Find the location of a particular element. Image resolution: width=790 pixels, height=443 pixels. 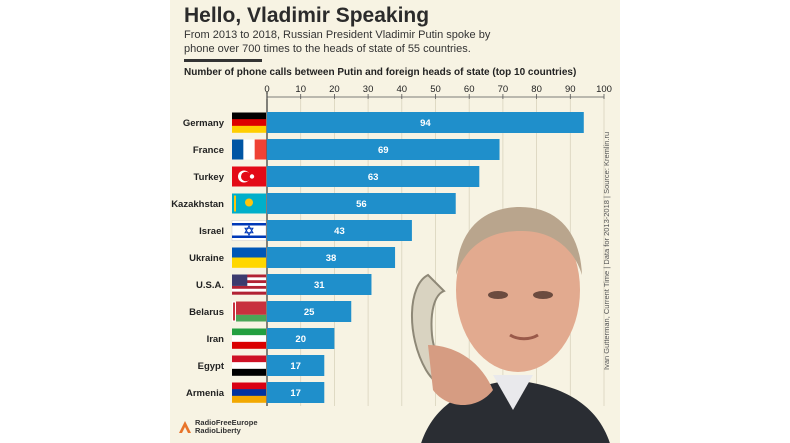

x-tick-label: 100 is located at coordinates (604, 89).